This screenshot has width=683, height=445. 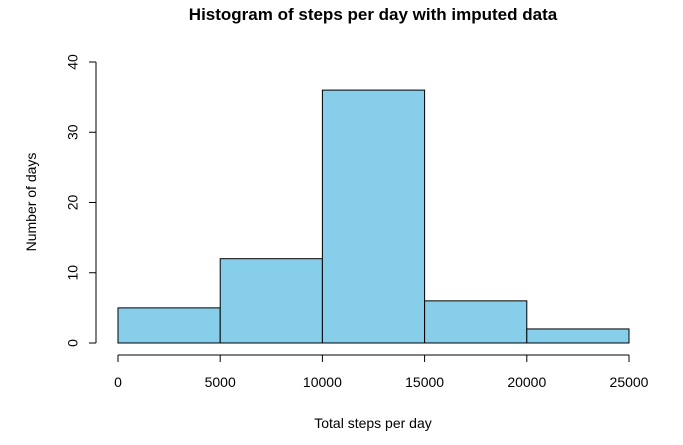 What do you see at coordinates (424, 382) in the screenshot?
I see `x-tick-label: 15000` at bounding box center [424, 382].